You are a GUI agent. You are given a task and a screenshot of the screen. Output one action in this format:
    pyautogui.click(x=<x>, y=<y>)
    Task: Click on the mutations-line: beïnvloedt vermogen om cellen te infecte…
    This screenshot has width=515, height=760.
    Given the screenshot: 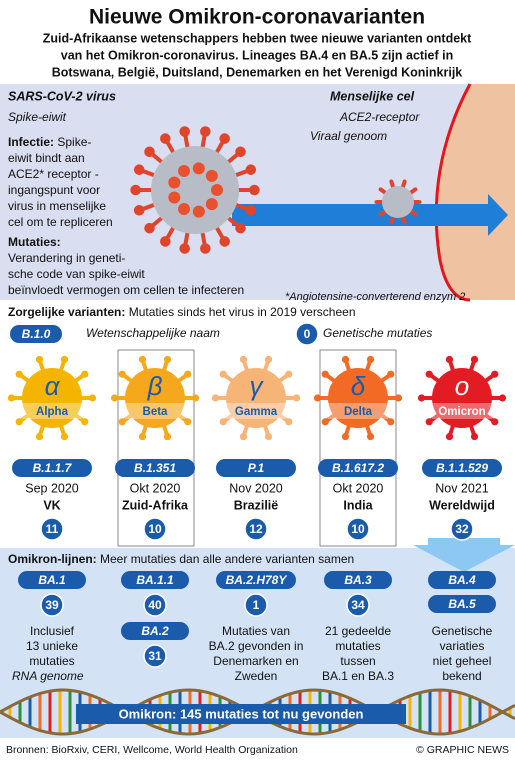 What is the action you would take?
    pyautogui.click(x=126, y=290)
    